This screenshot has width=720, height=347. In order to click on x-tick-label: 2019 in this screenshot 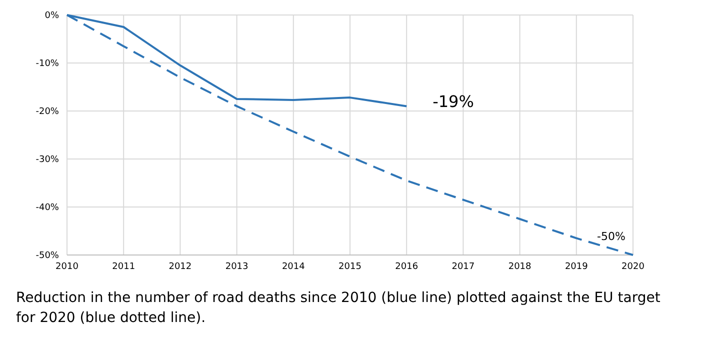, I will do `click(576, 267)`.